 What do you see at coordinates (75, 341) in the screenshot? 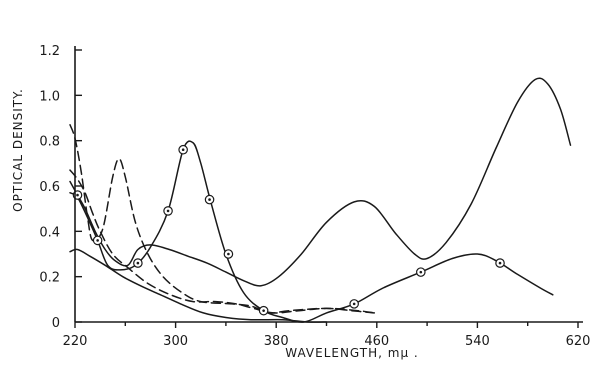
I see `x-tick-label: 220` at bounding box center [75, 341].